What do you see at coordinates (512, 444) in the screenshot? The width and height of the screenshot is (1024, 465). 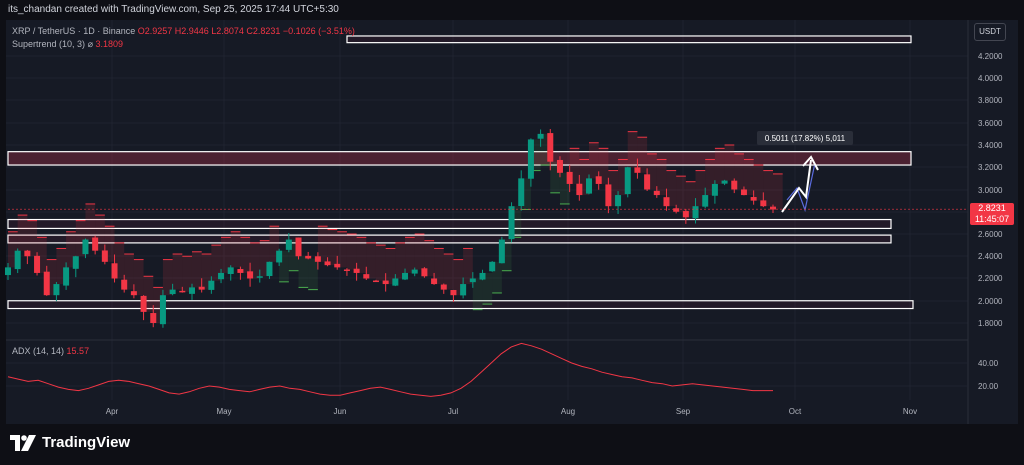 I see `footer` at bounding box center [512, 444].